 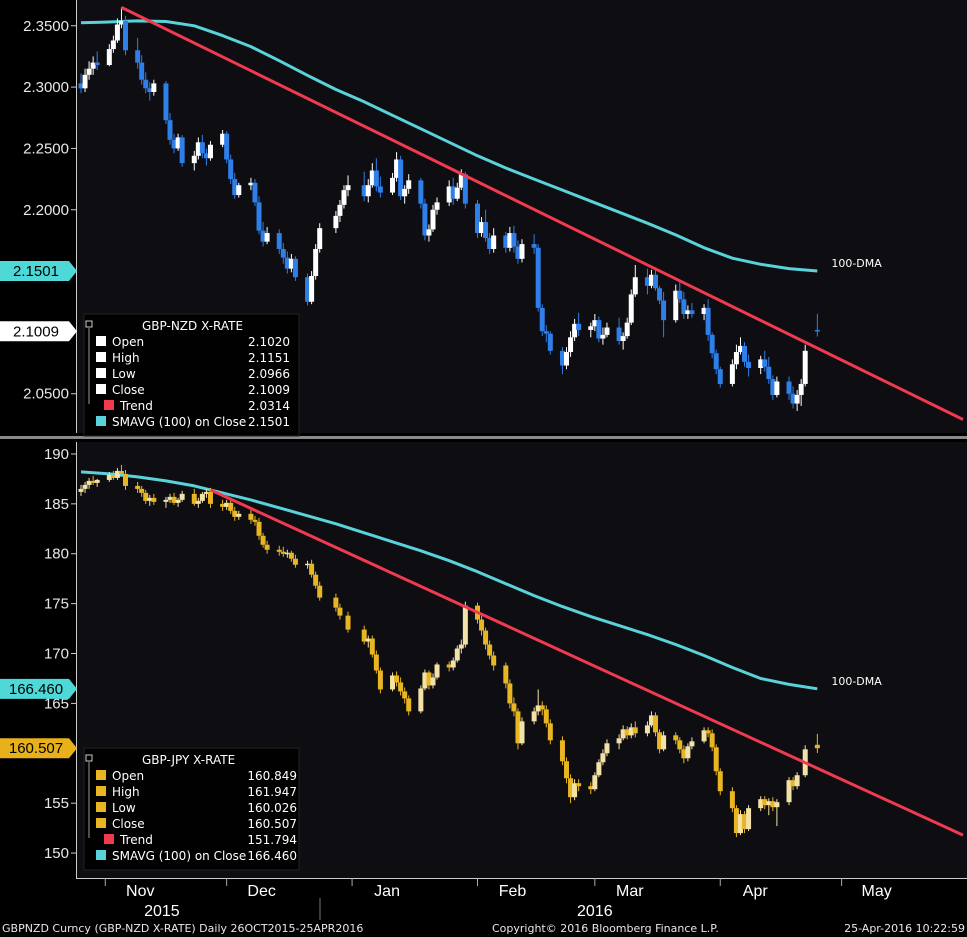 What do you see at coordinates (126, 792) in the screenshot?
I see `legend-row-label: High` at bounding box center [126, 792].